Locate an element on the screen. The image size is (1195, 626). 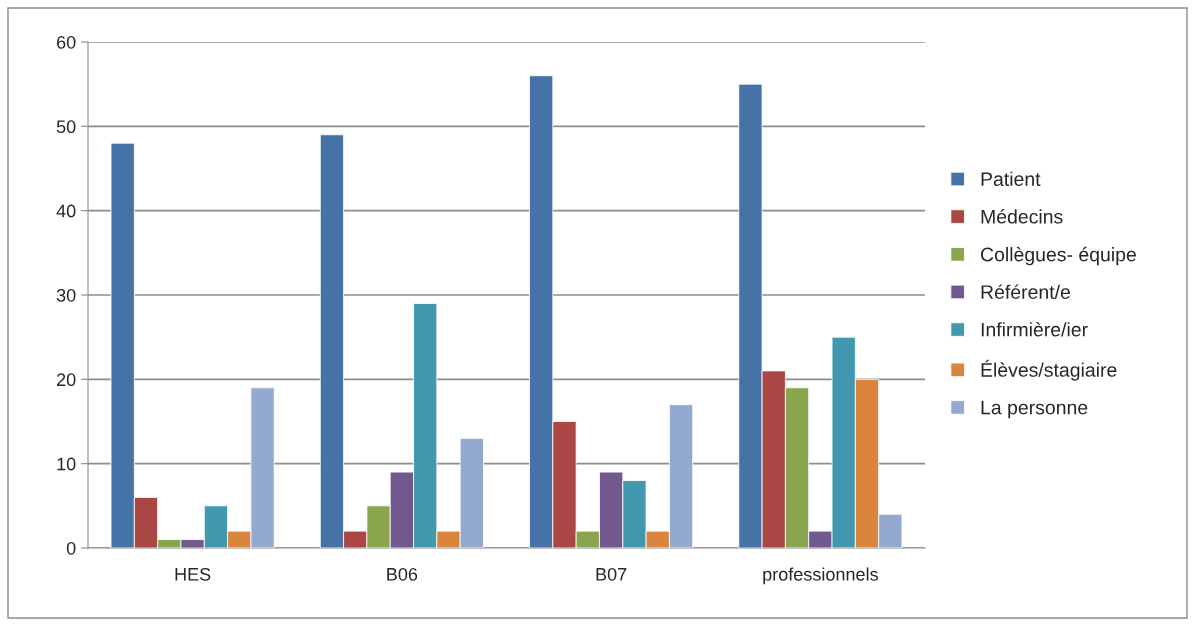
y-tick-label: 20 is located at coordinates (66, 380).